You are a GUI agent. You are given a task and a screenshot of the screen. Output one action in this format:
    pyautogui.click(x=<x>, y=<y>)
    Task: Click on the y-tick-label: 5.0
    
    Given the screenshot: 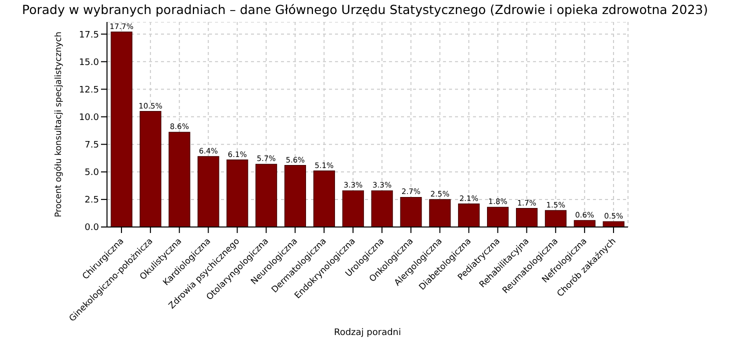 What is the action you would take?
    pyautogui.click(x=92, y=173)
    